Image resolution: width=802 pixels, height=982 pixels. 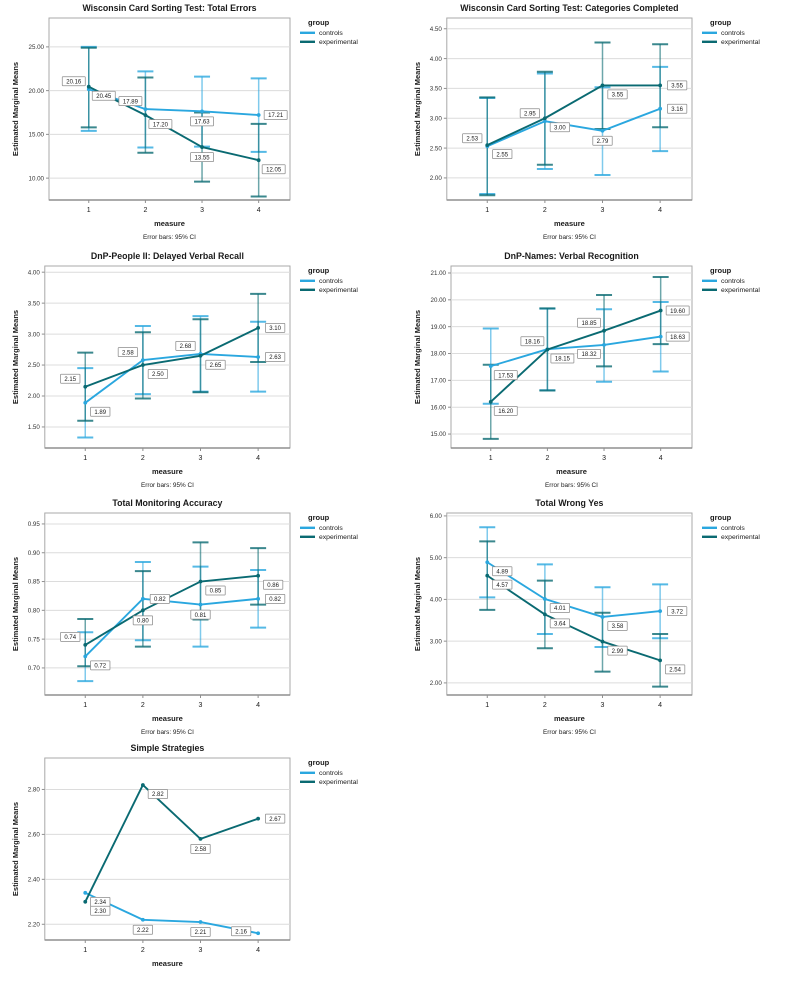 I want to click on x-tick-label: 4, so click(x=661, y=458).